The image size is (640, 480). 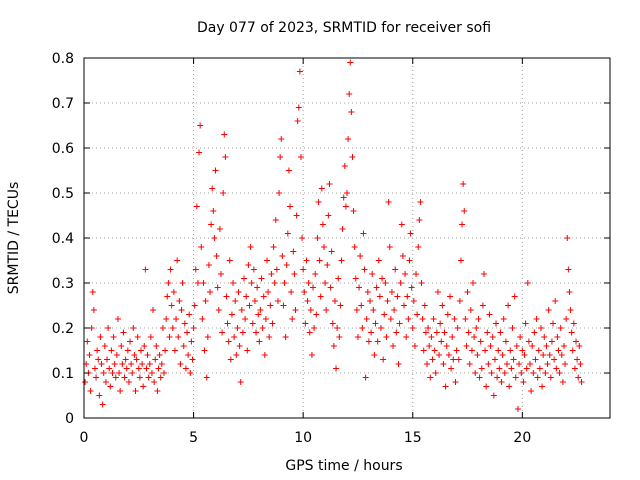 I want to click on y-tick-label: 0.7, so click(x=63, y=104).